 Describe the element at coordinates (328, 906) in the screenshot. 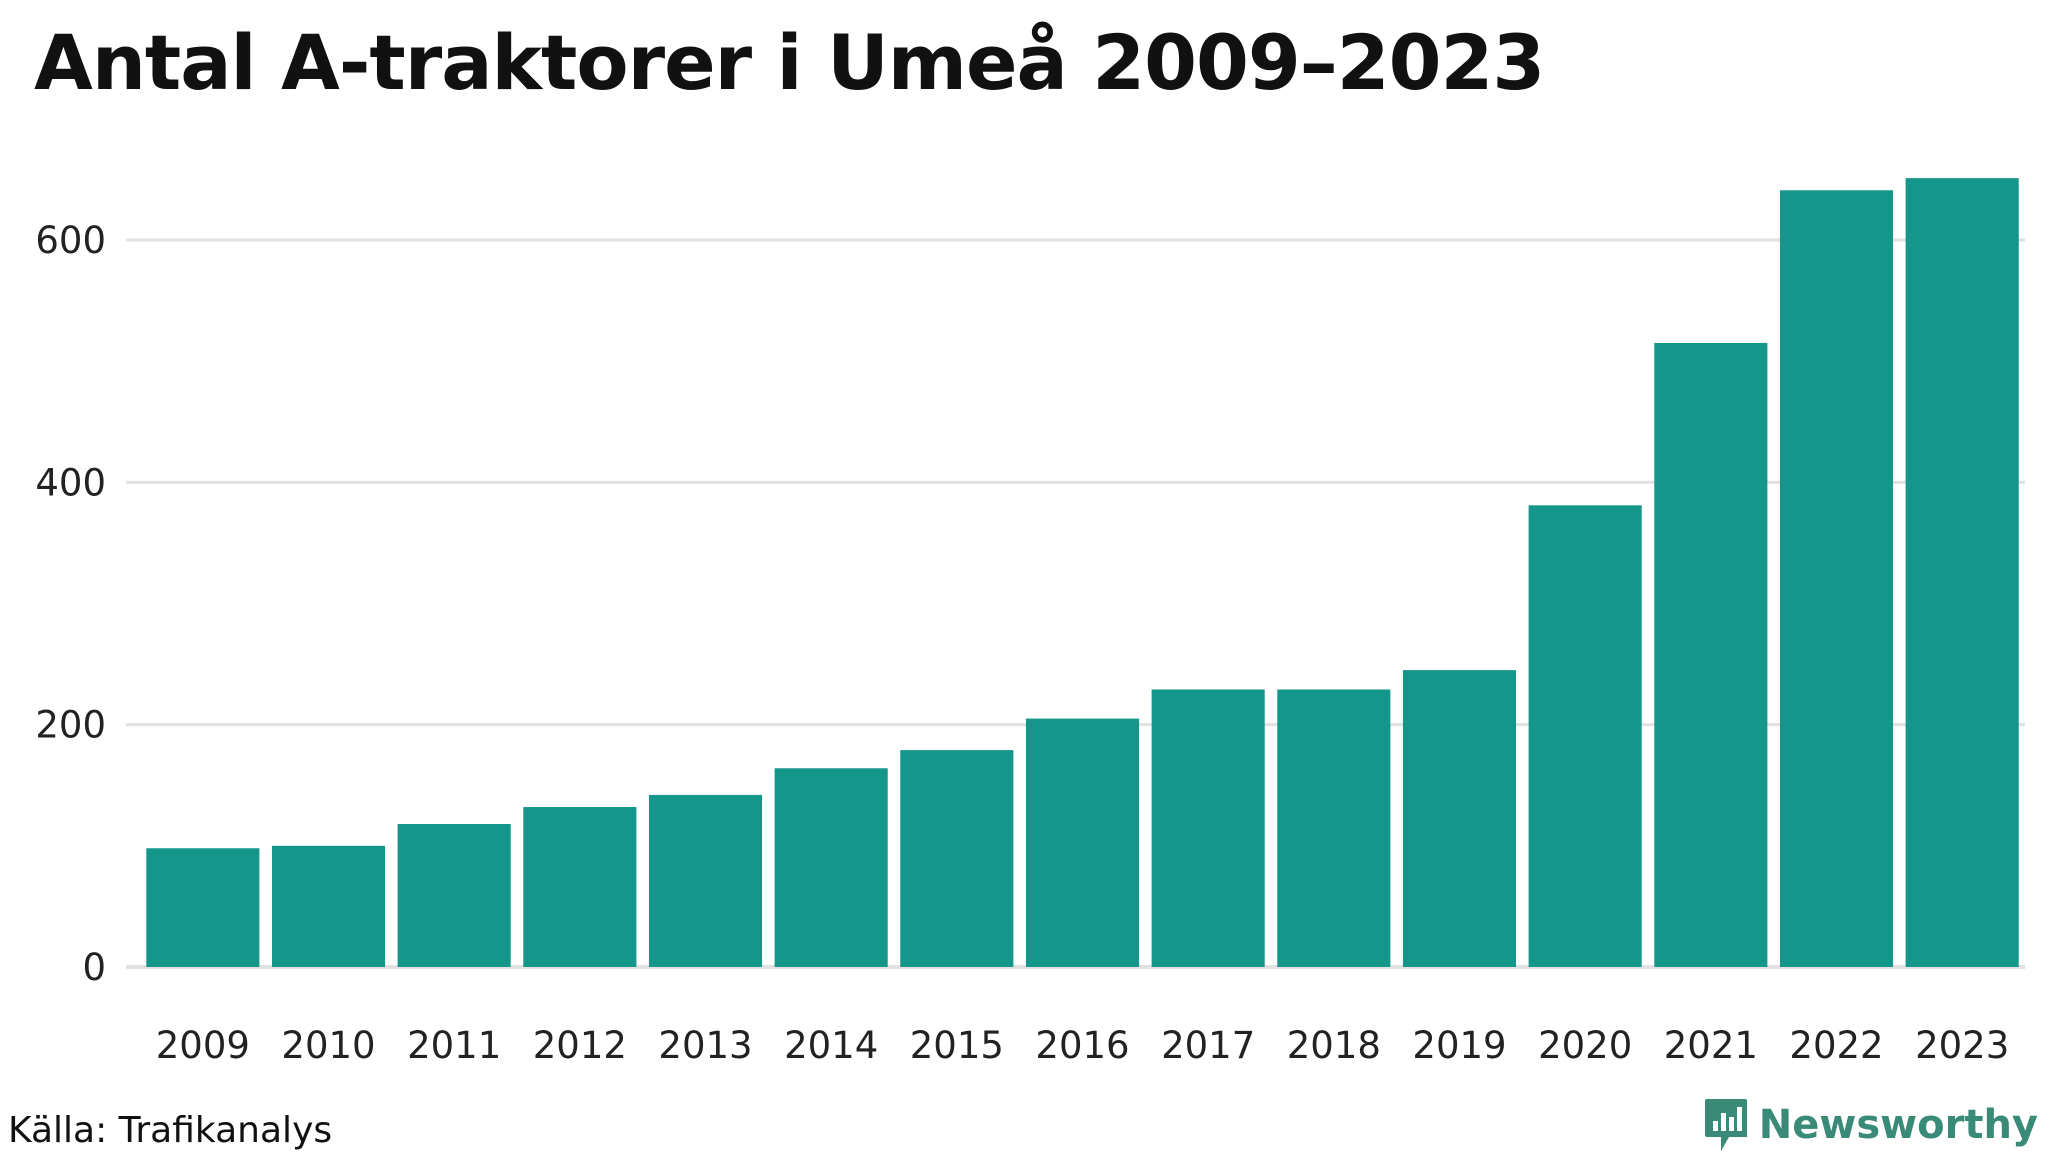

I see `bar-2010` at that location.